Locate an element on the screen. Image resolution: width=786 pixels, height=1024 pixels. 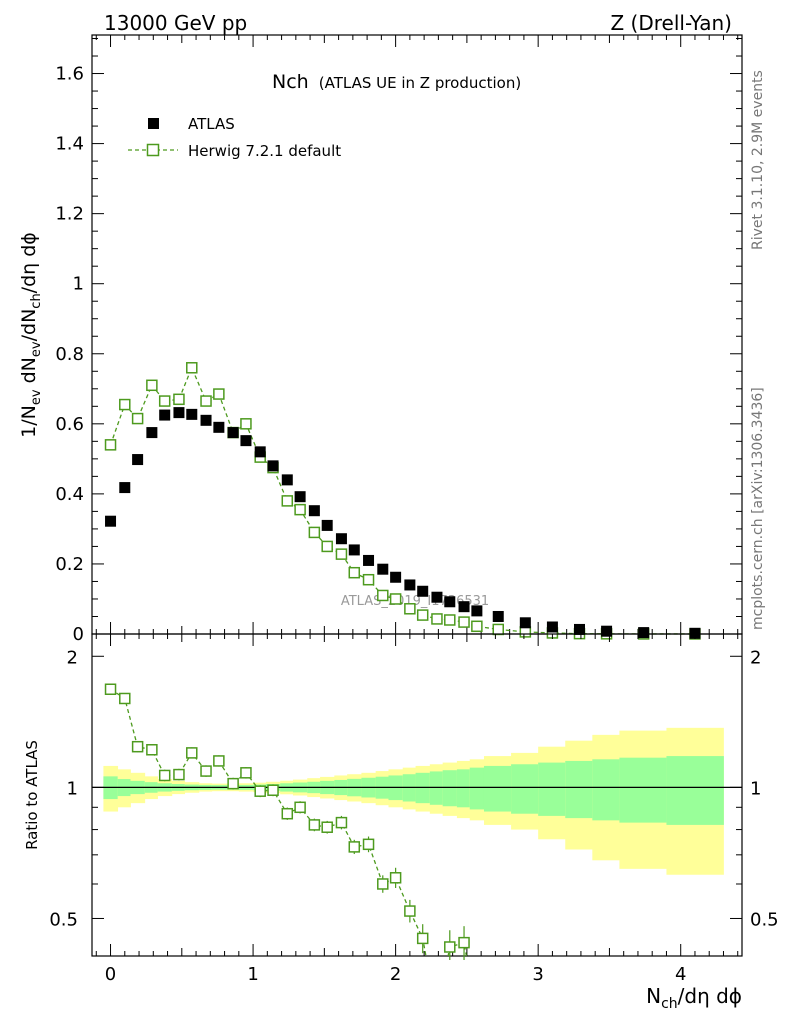
ratio-bands is located at coordinates (413, 801).